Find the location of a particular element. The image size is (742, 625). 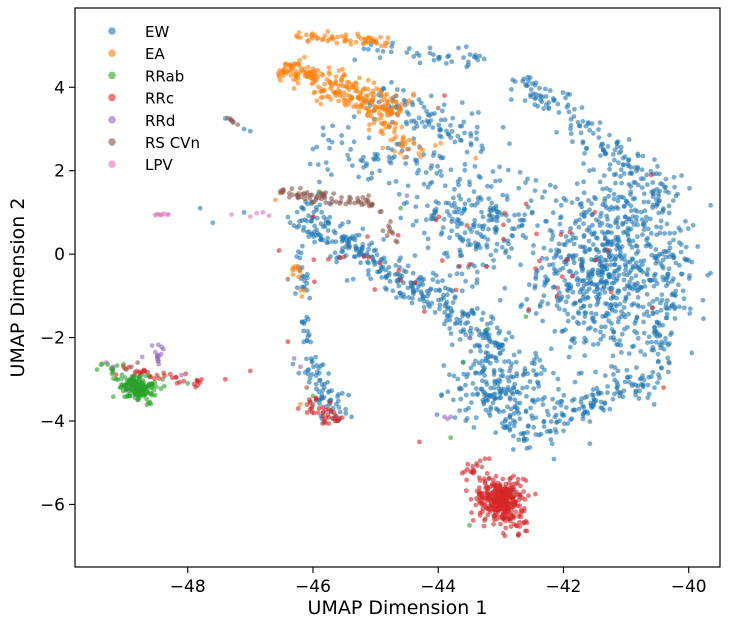

x-tick-label: −42 is located at coordinates (564, 587).